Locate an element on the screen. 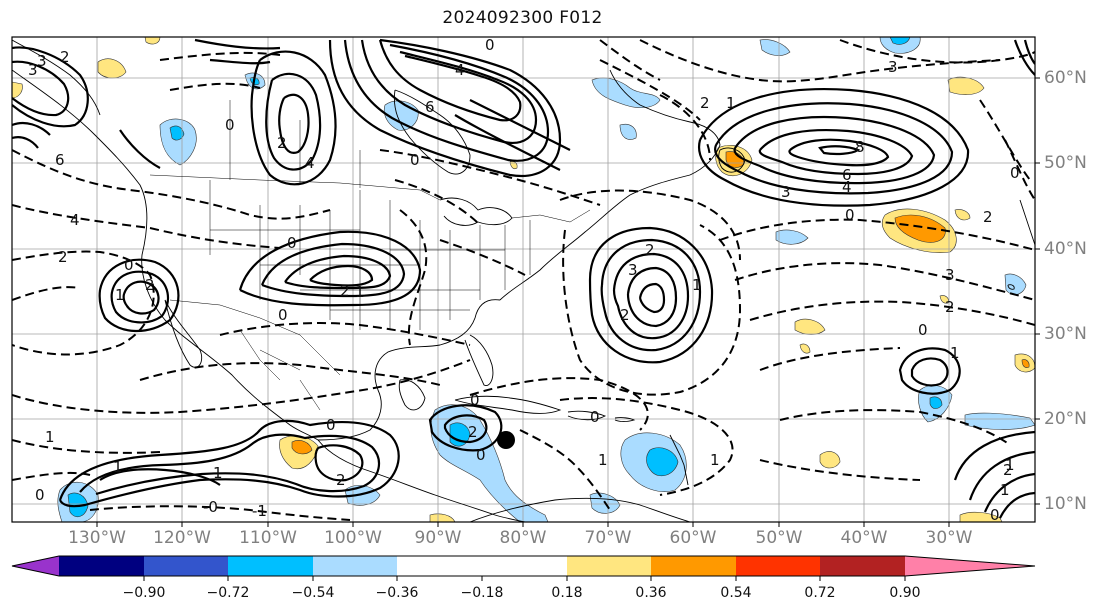 The image size is (1105, 615). colorbar-tick-label: −0.72 is located at coordinates (228, 593).